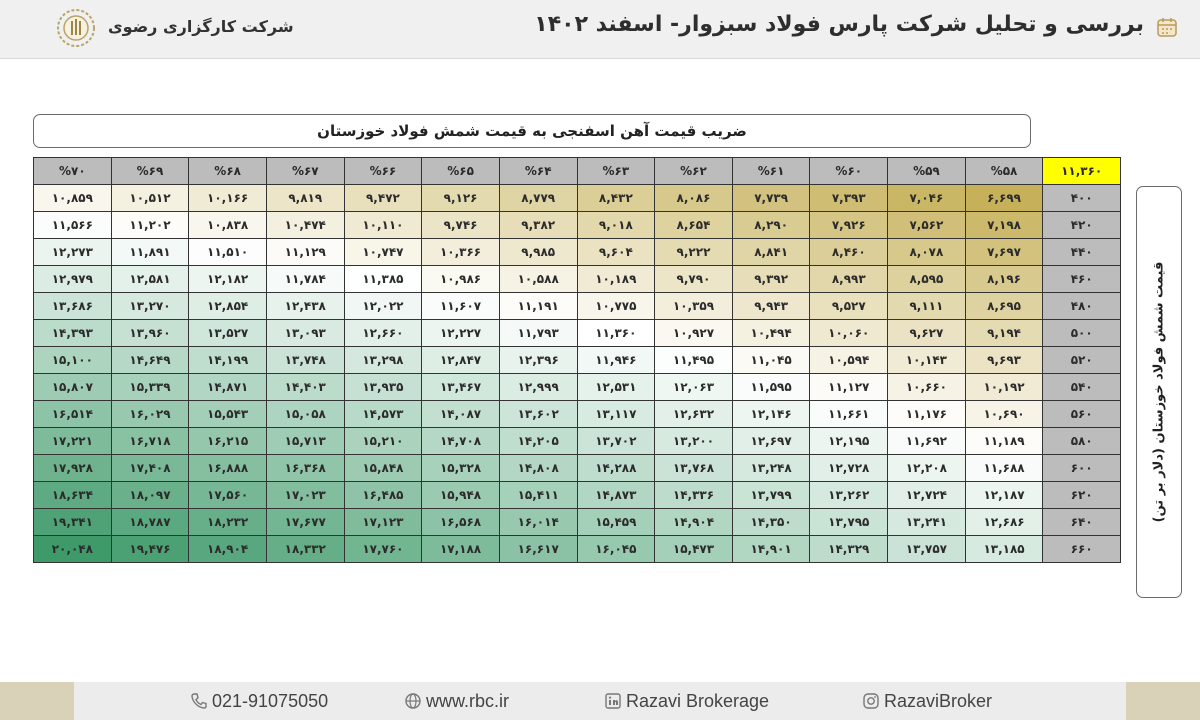 The height and width of the screenshot is (720, 1200). I want to click on table-cell: ۱۴,۲۸۸, so click(616, 468).